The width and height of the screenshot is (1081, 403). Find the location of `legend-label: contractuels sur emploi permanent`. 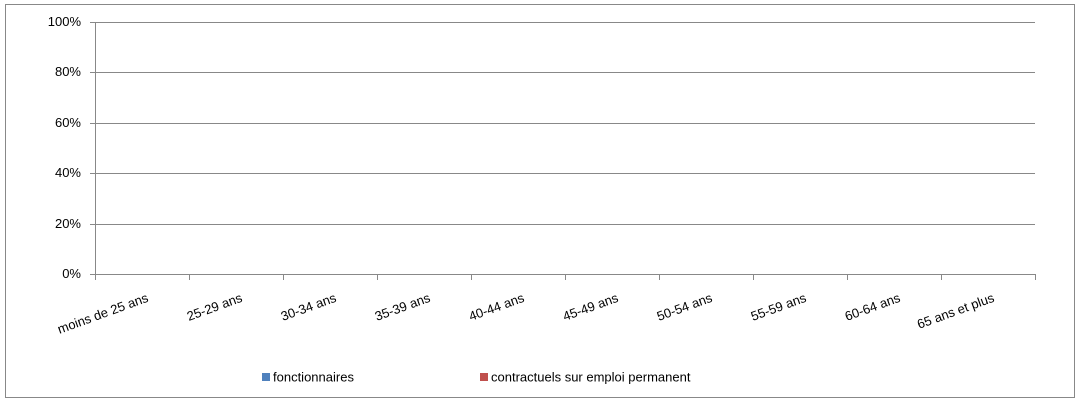

legend-label: contractuels sur emploi permanent is located at coordinates (591, 376).